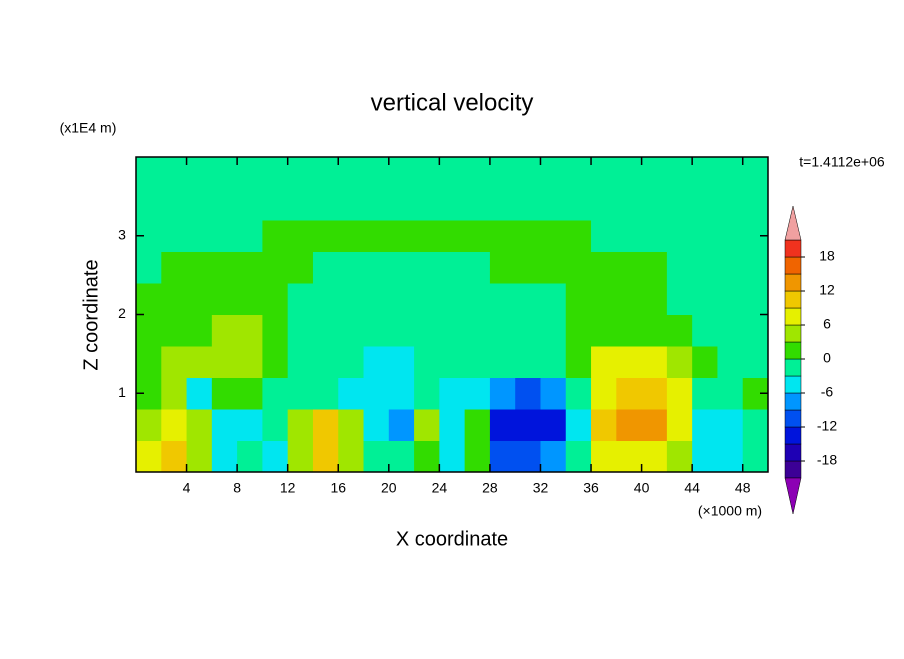 The height and width of the screenshot is (659, 904). What do you see at coordinates (122, 313) in the screenshot?
I see `y-tick-label: 2` at bounding box center [122, 313].